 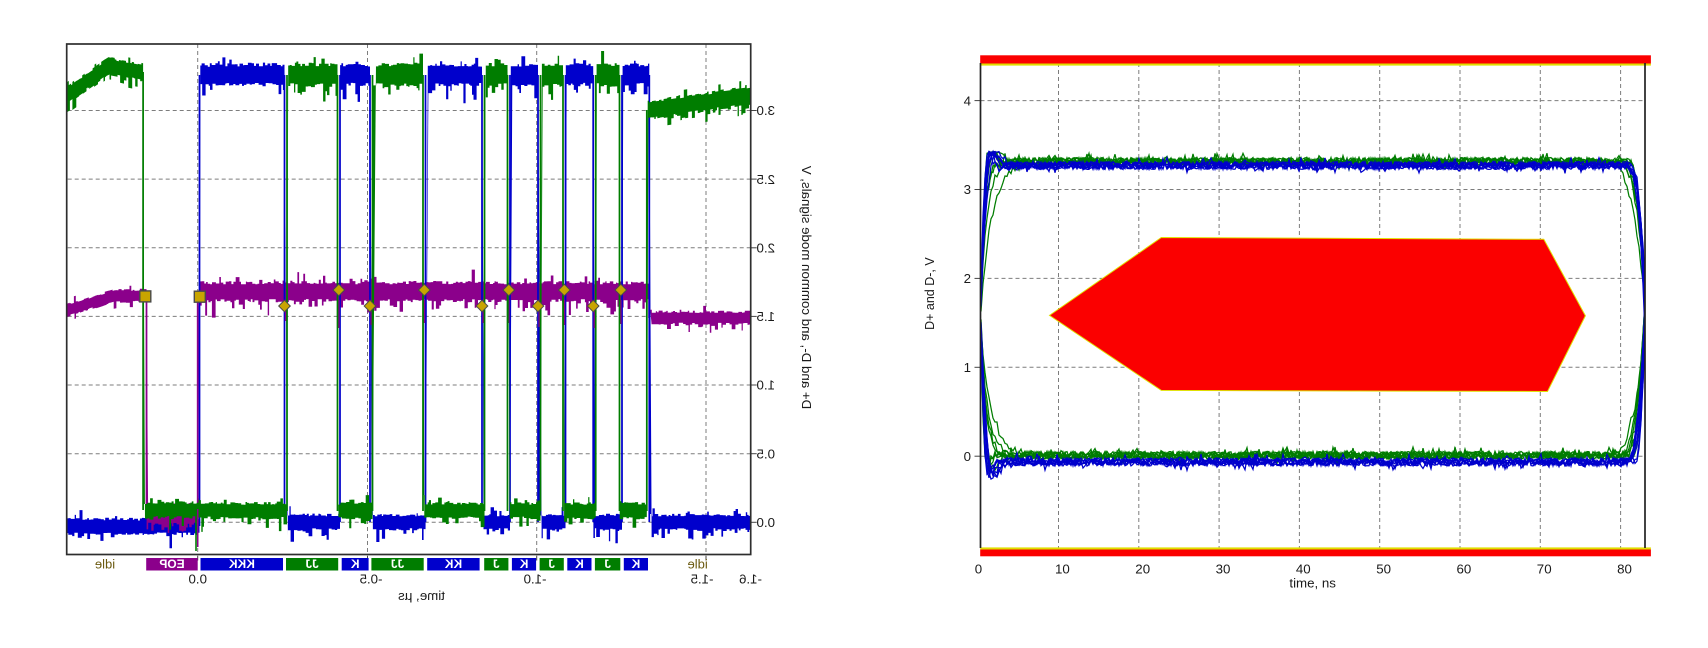 What do you see at coordinates (171, 564) in the screenshot?
I see `svg-text: EOP` at bounding box center [171, 564].